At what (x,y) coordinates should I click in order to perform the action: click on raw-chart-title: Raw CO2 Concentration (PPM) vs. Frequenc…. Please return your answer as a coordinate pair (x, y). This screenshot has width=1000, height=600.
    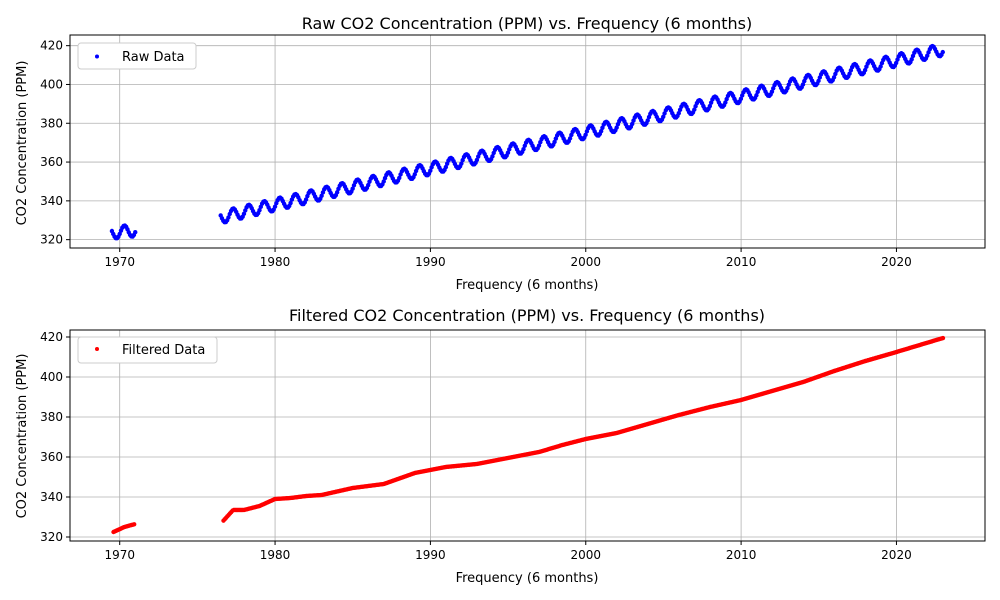
    Looking at the image, I should click on (527, 23).